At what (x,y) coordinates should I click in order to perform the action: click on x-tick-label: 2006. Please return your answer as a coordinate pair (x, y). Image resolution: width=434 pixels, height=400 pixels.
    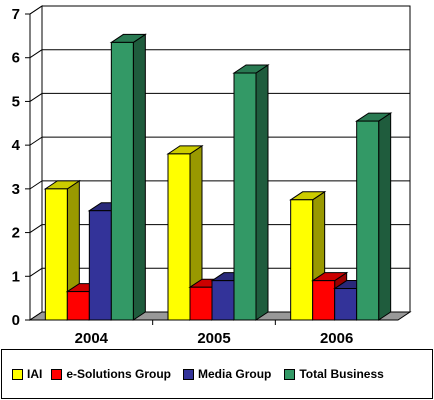
    Looking at the image, I should click on (336, 338).